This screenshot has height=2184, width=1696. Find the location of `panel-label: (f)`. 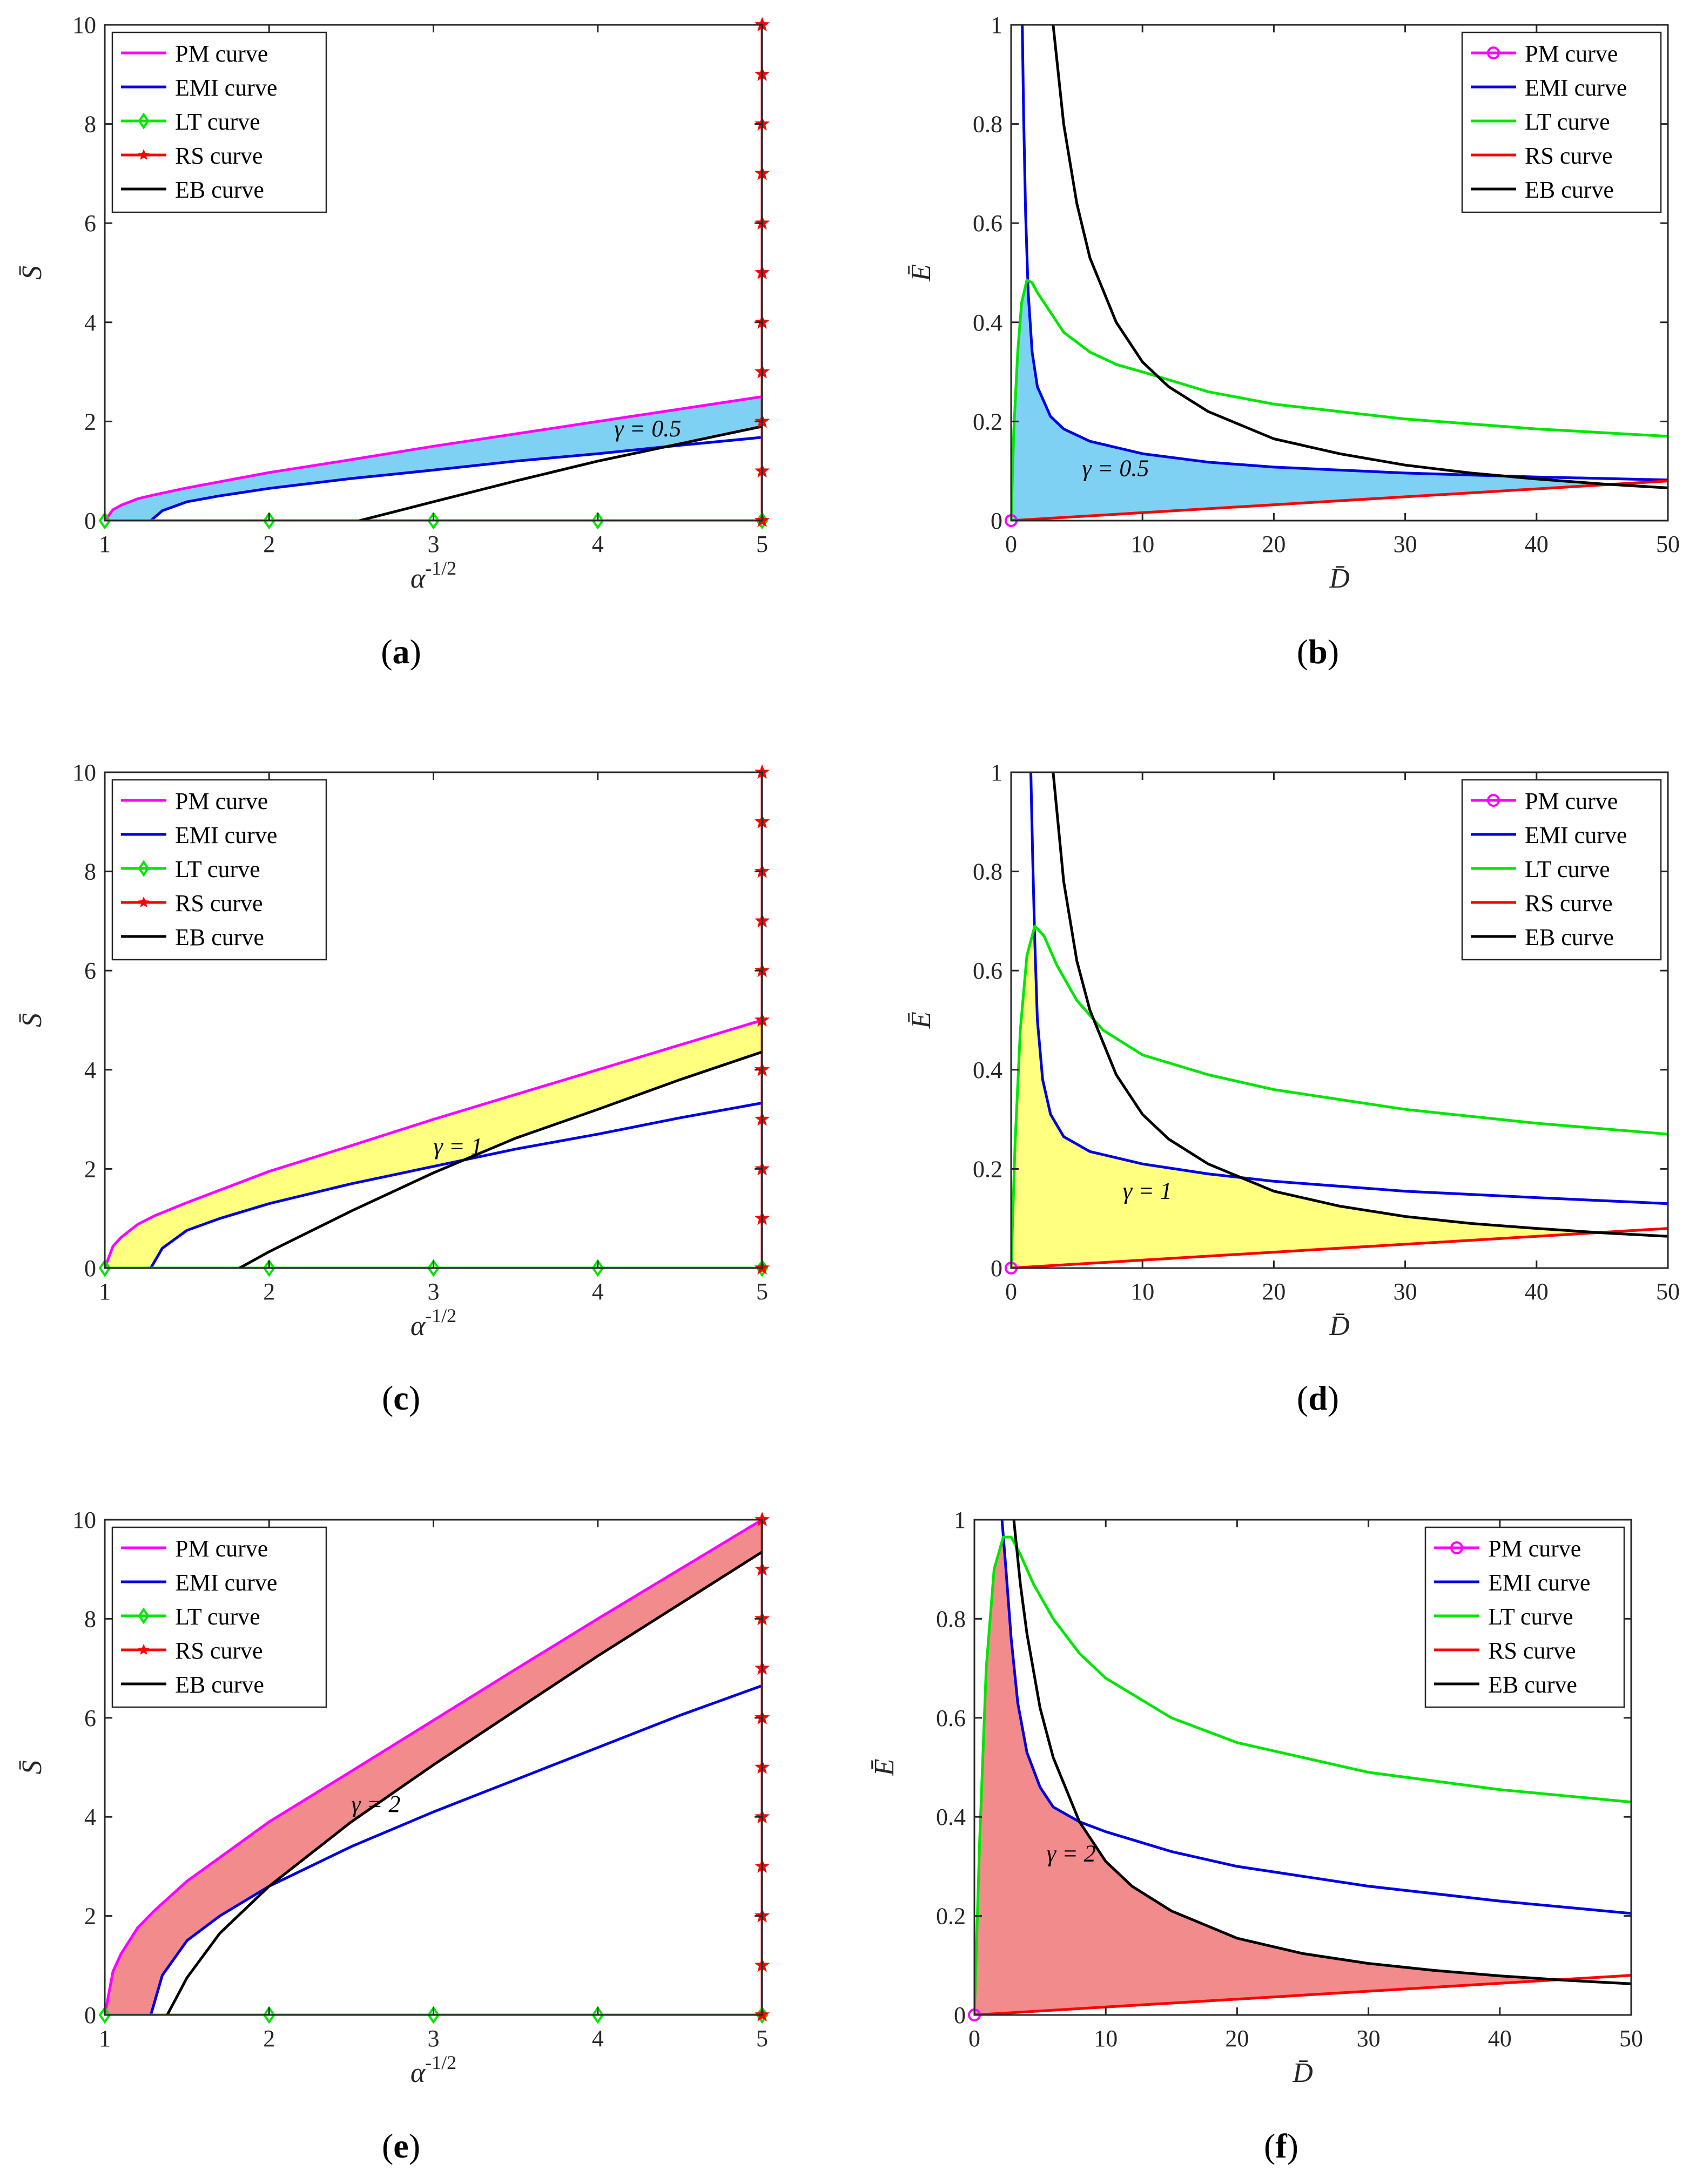

panel-label: (f) is located at coordinates (1281, 2146).